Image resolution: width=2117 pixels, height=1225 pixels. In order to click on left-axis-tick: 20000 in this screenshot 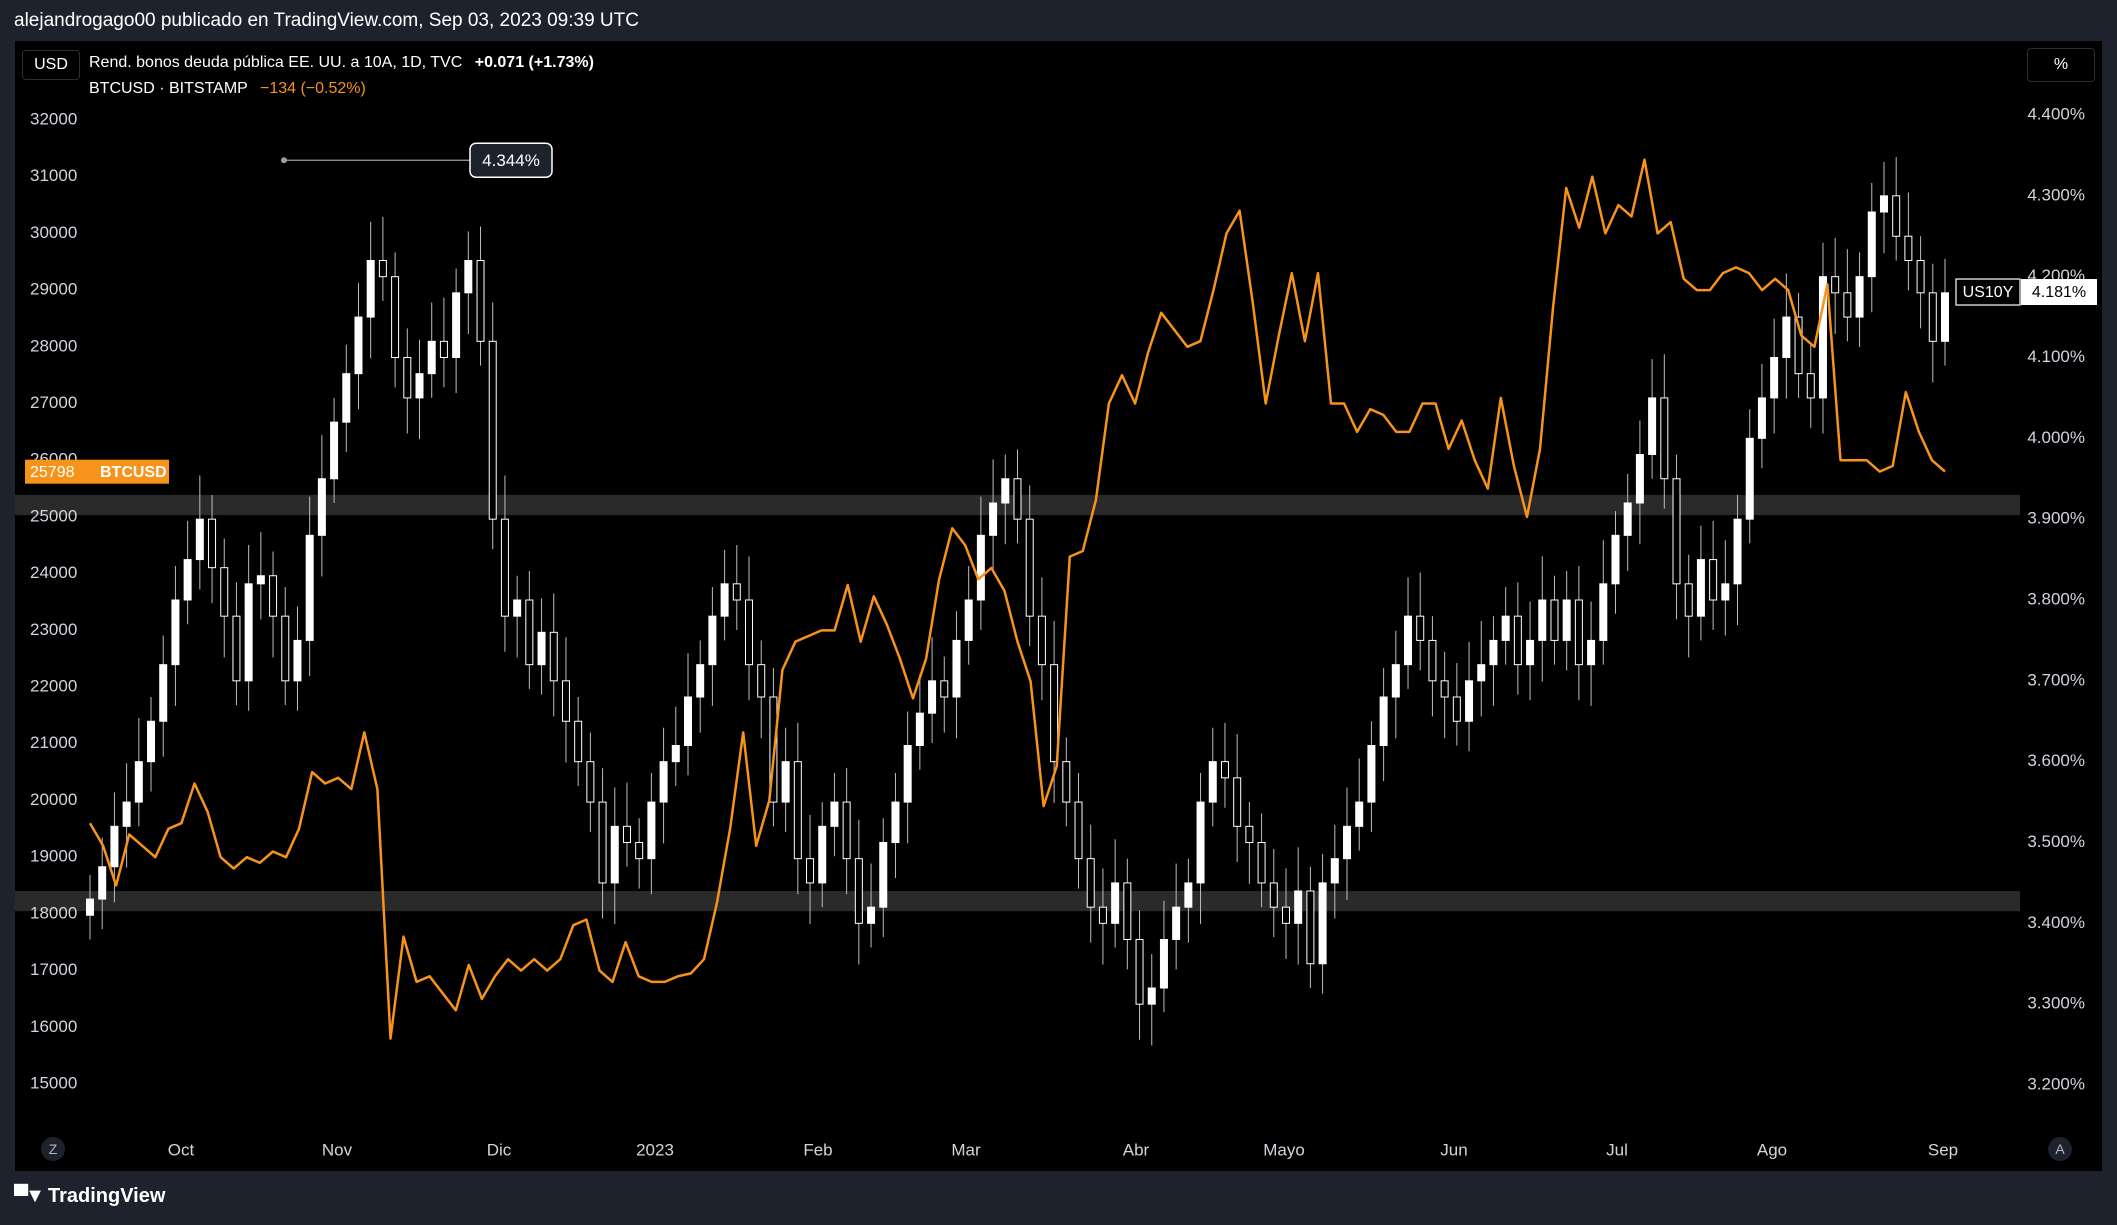, I will do `click(53, 799)`.